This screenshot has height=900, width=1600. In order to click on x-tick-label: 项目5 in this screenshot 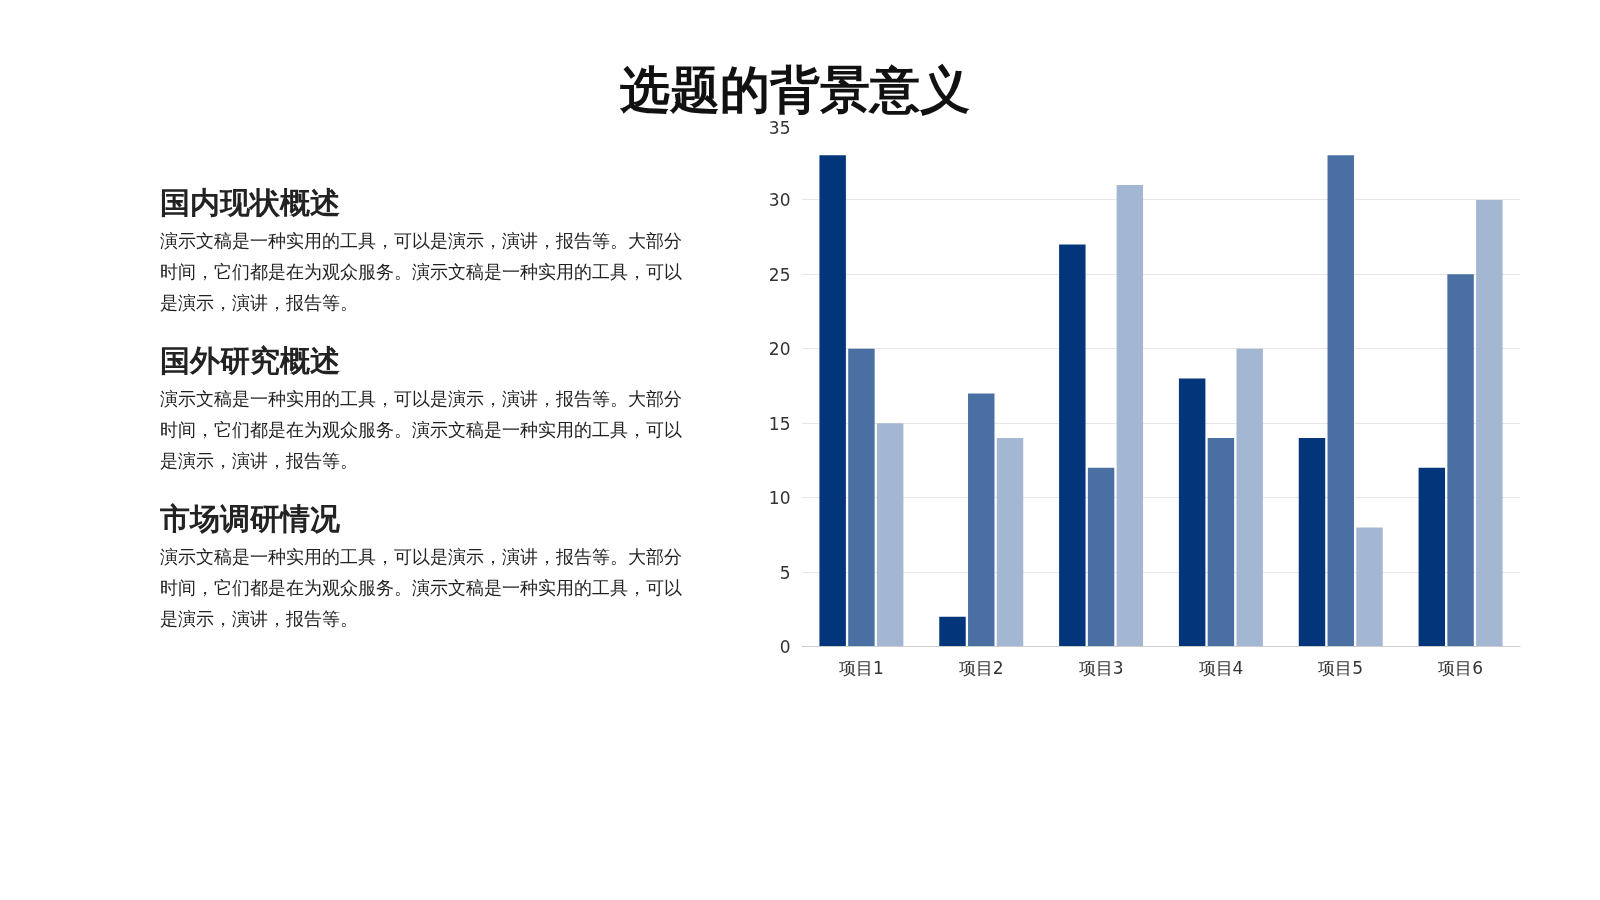, I will do `click(1341, 667)`.